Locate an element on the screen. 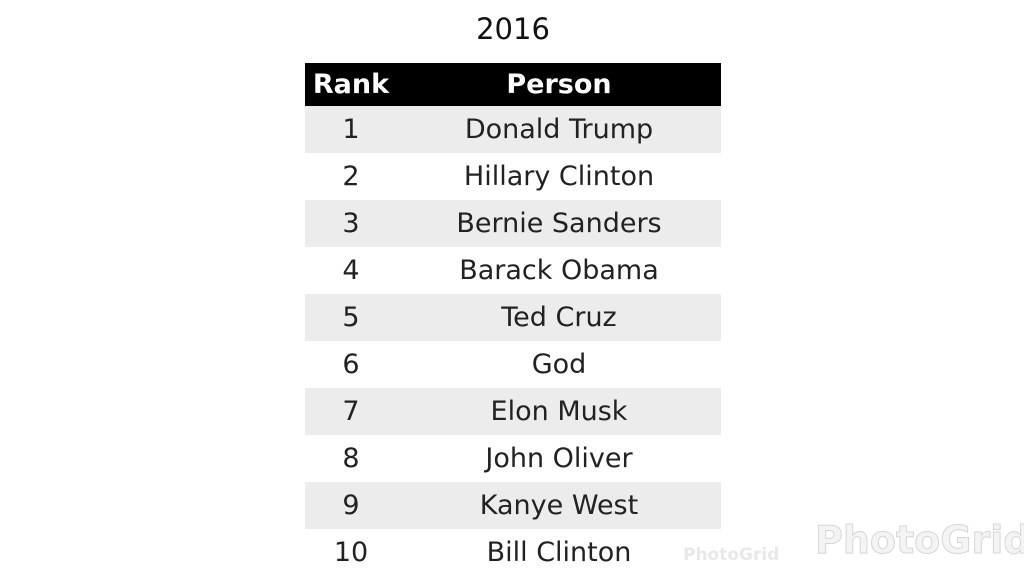  table-row: 8 John Oliver is located at coordinates (513, 458).